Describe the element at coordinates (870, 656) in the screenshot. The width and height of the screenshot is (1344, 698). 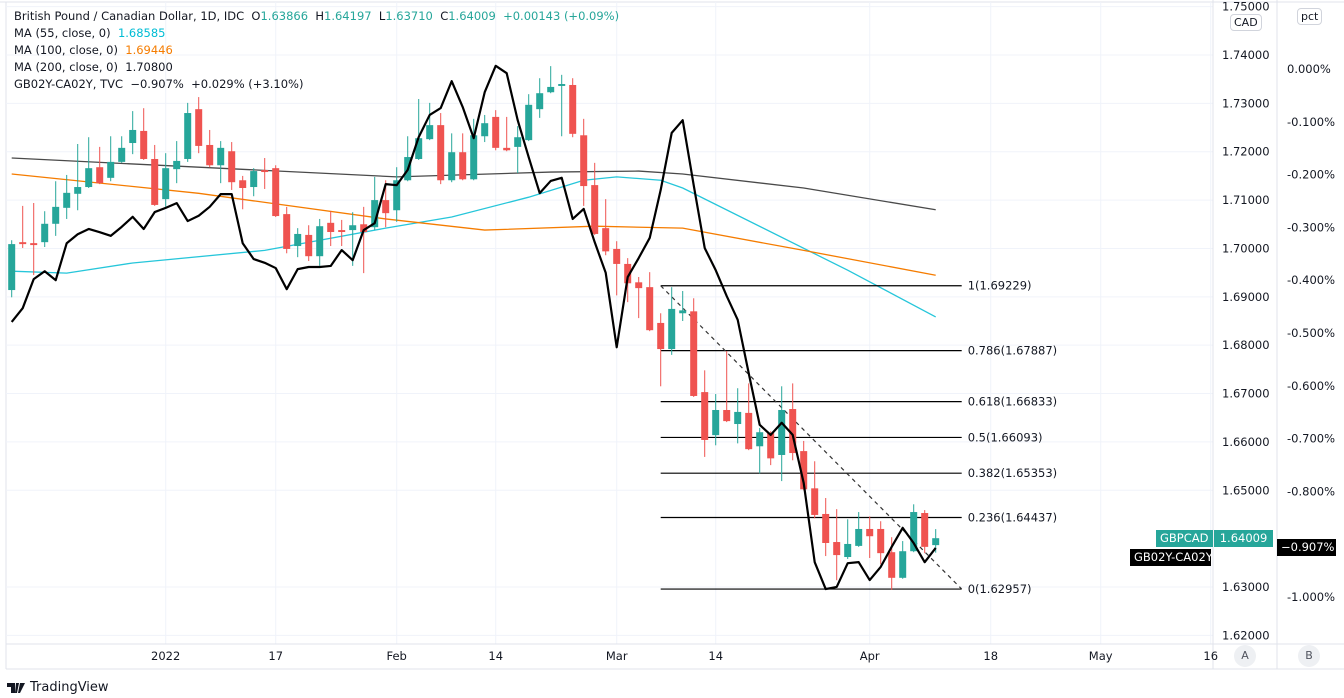
I see `time-tick-label: Apr` at that location.